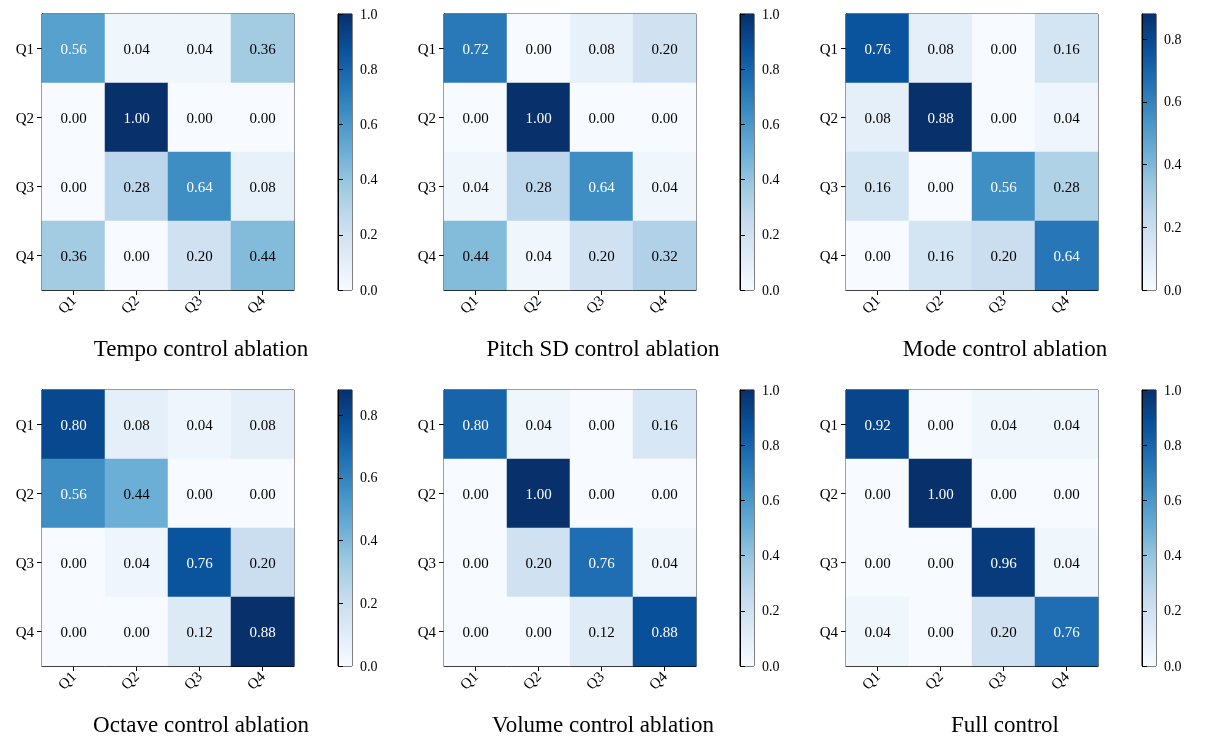  Describe the element at coordinates (664, 255) in the screenshot. I see `data-label: 0.32` at that location.